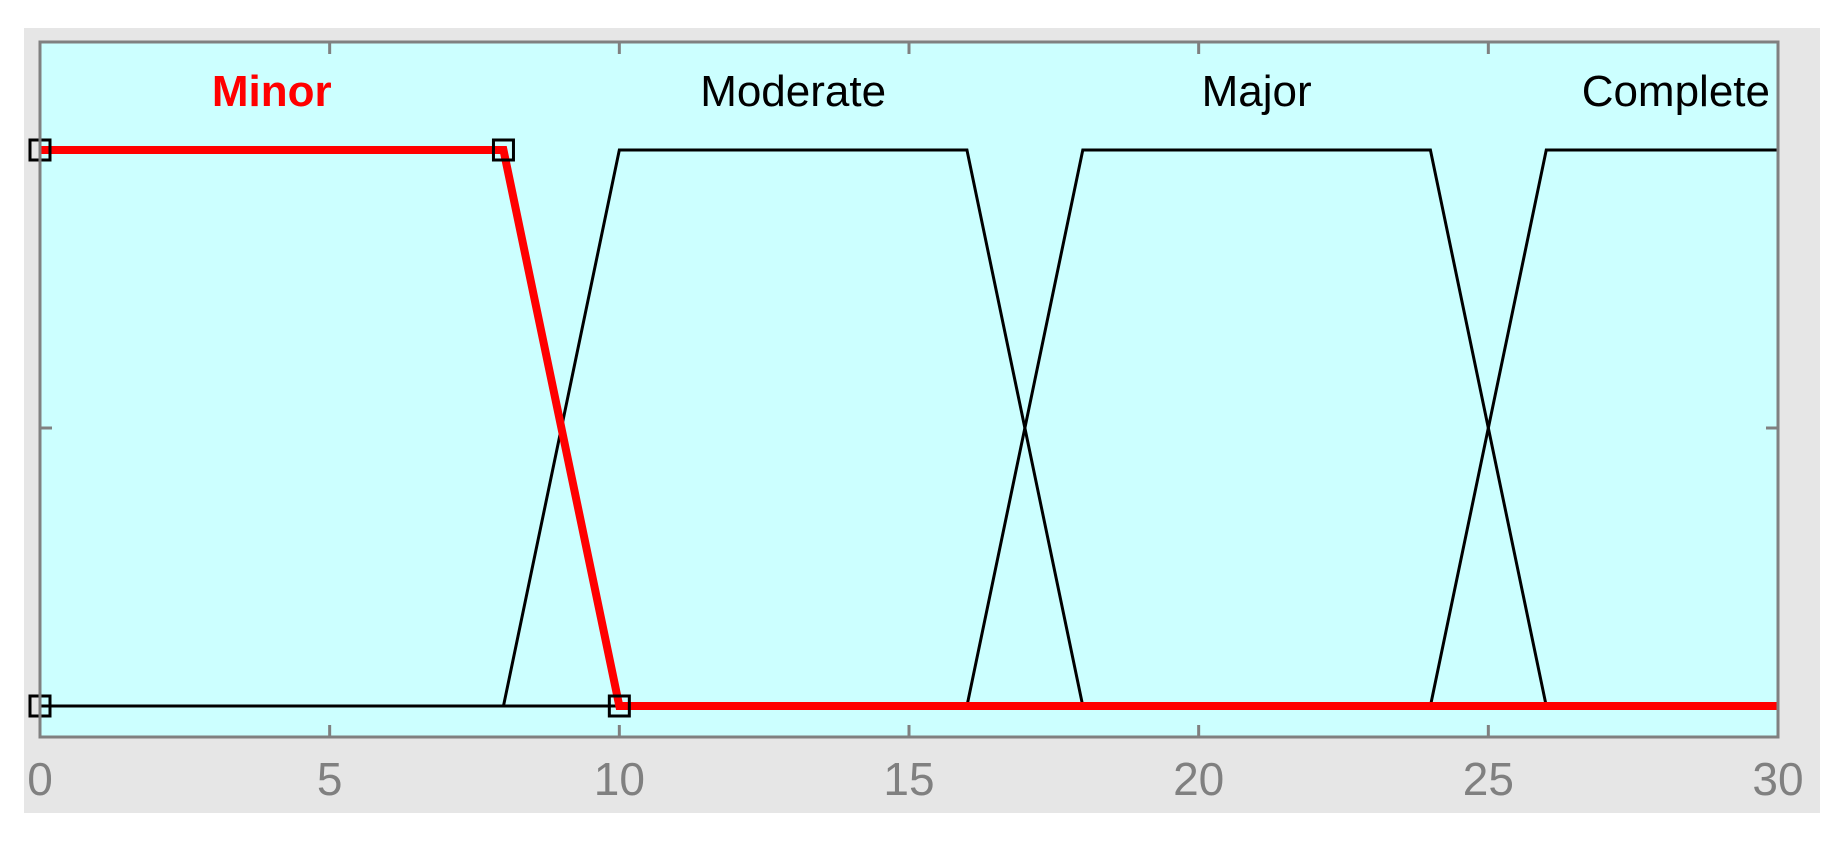 The image size is (1844, 846). I want to click on x-tick-label: 0, so click(40, 779).